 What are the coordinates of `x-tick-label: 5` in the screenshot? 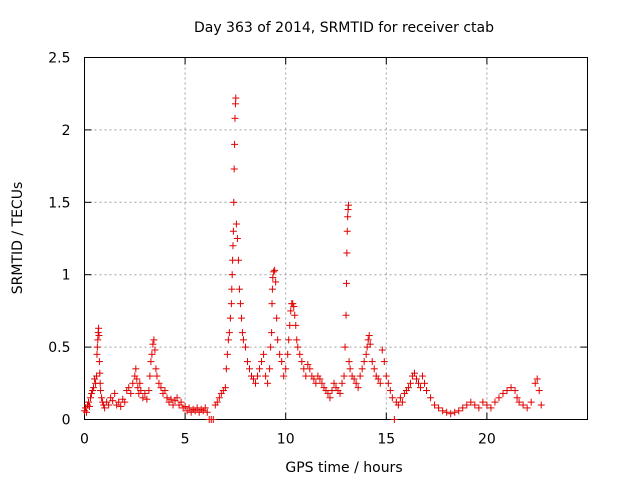 It's located at (185, 440).